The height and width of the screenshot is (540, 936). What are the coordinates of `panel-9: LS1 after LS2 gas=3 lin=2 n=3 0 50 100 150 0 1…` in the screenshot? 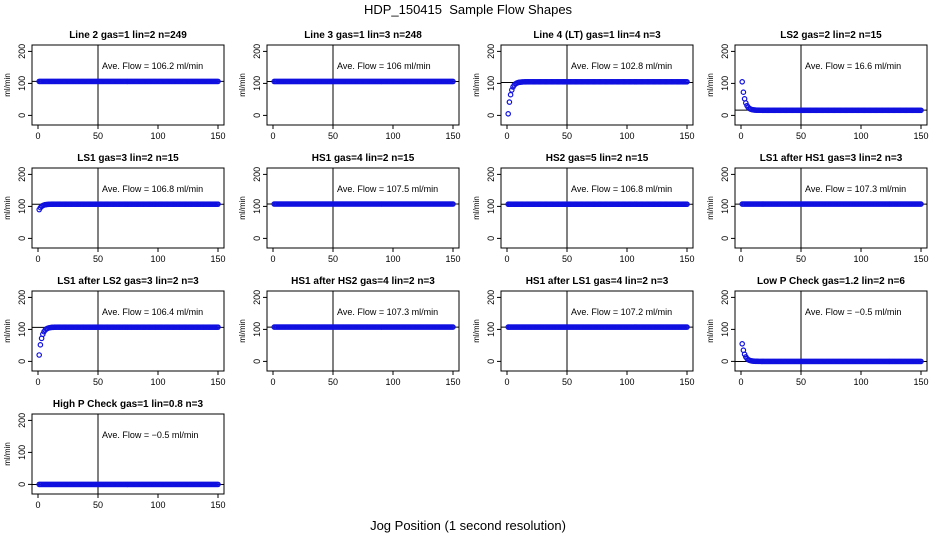 It's located at (114, 331).